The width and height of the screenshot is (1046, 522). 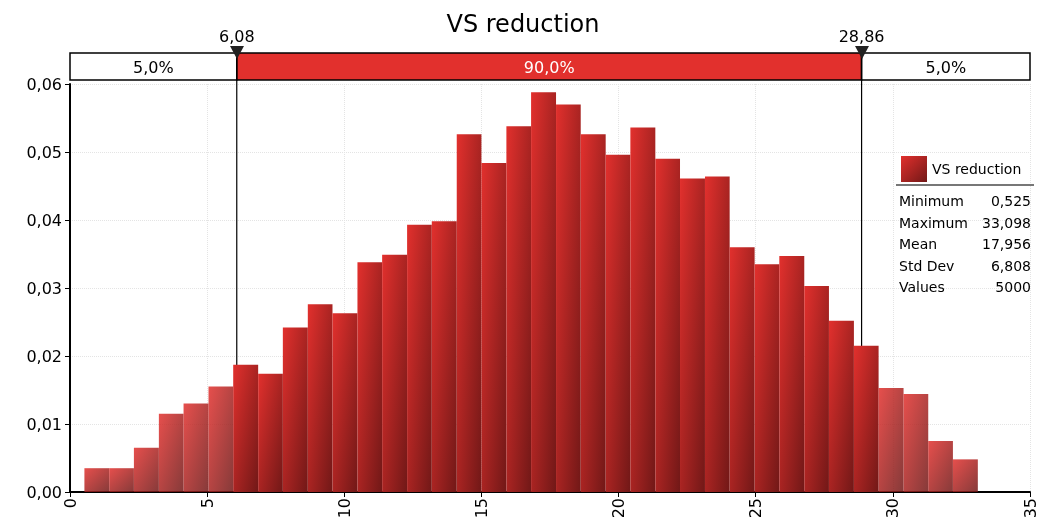 What do you see at coordinates (44, 288) in the screenshot?
I see `y-tick-label: 0,03` at bounding box center [44, 288].